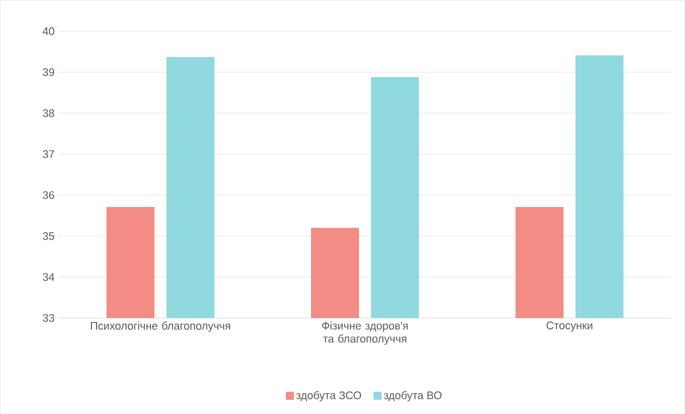  Describe the element at coordinates (48, 154) in the screenshot. I see `y-tick-label: 37` at that location.